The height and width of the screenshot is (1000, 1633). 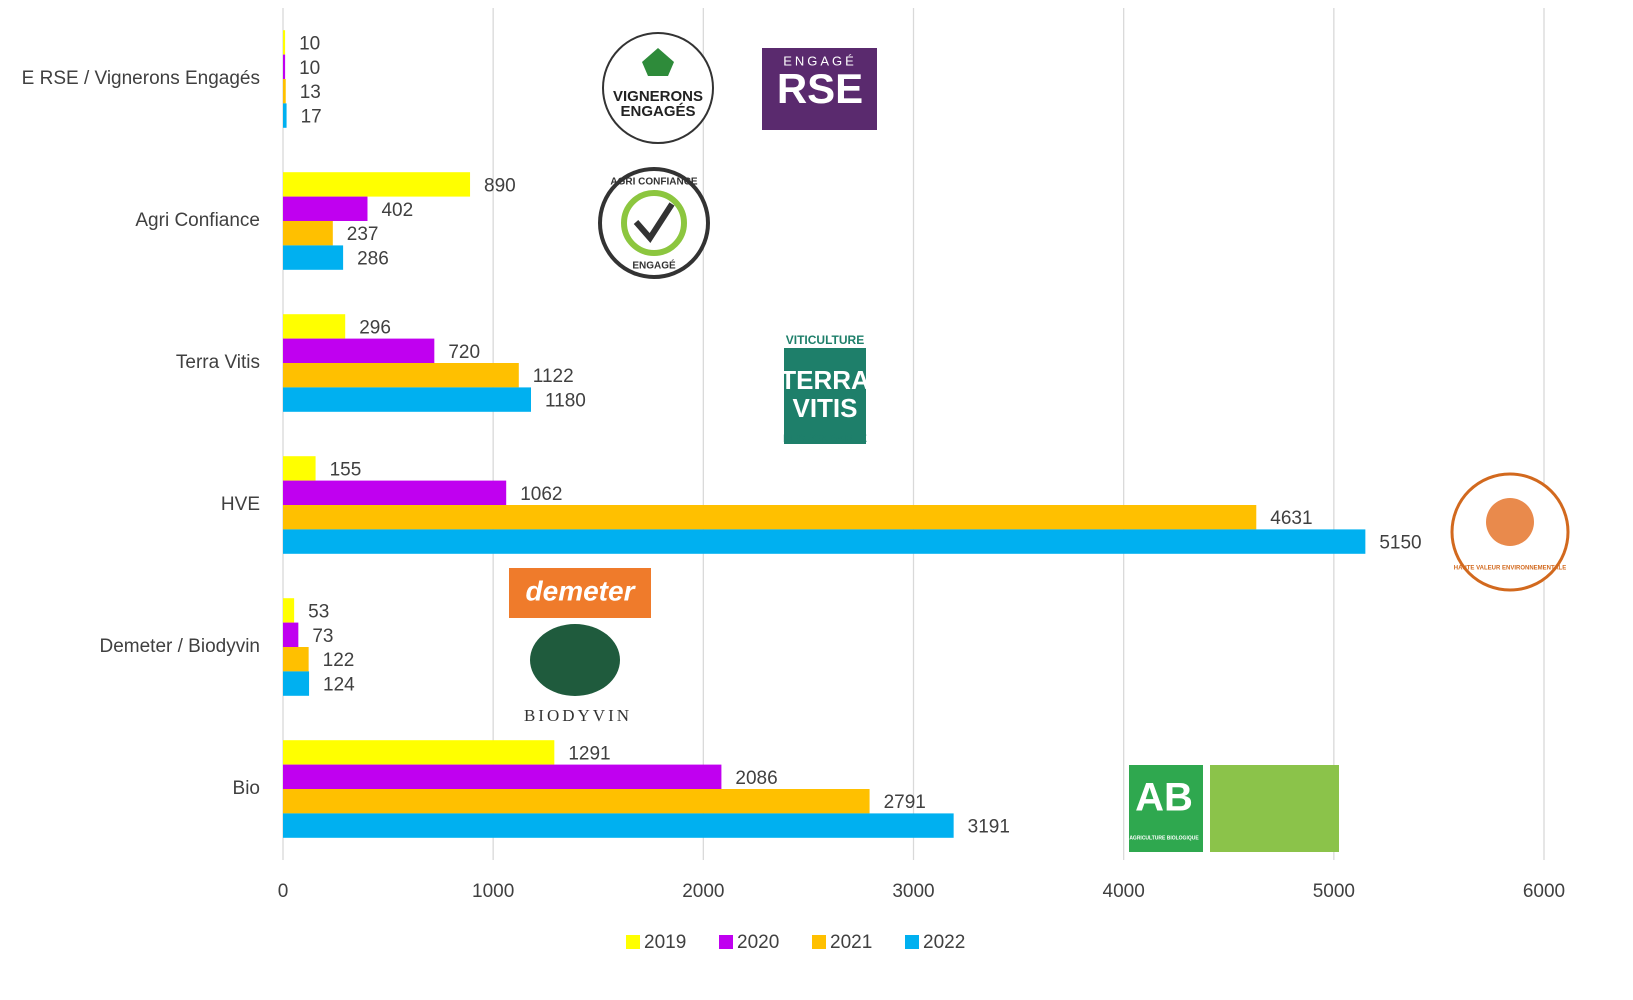 I want to click on logo-text: RESPONSABLE, so click(x=825, y=439).